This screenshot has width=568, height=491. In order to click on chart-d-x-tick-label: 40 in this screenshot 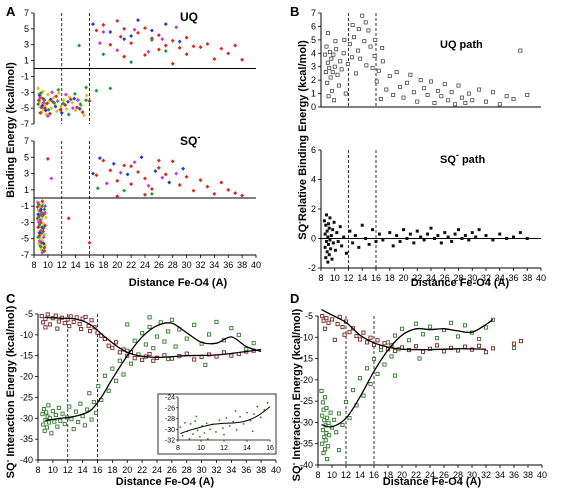, I will do `click(542, 475)`.